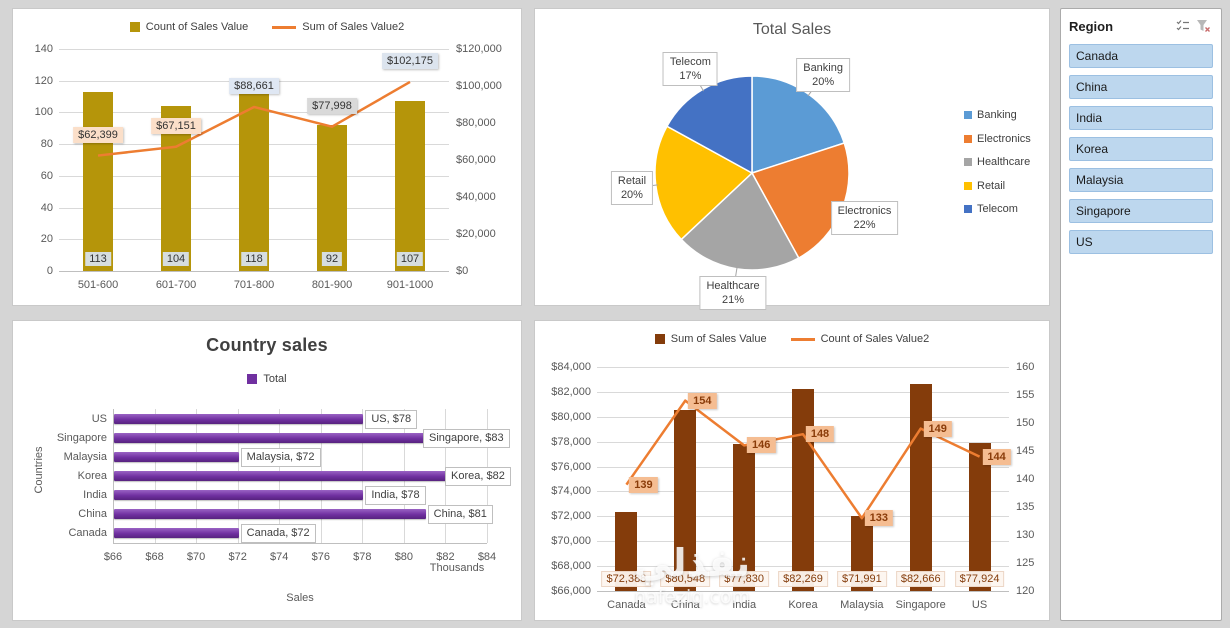 The width and height of the screenshot is (1230, 628). What do you see at coordinates (410, 259) in the screenshot?
I see `bar-data-label: 107` at bounding box center [410, 259].